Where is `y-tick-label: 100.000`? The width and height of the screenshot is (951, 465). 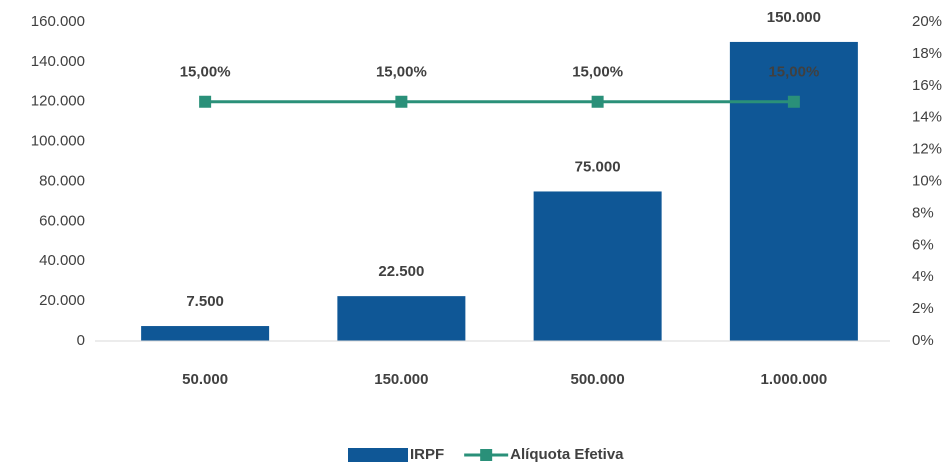 y-tick-label: 100.000 is located at coordinates (58, 141).